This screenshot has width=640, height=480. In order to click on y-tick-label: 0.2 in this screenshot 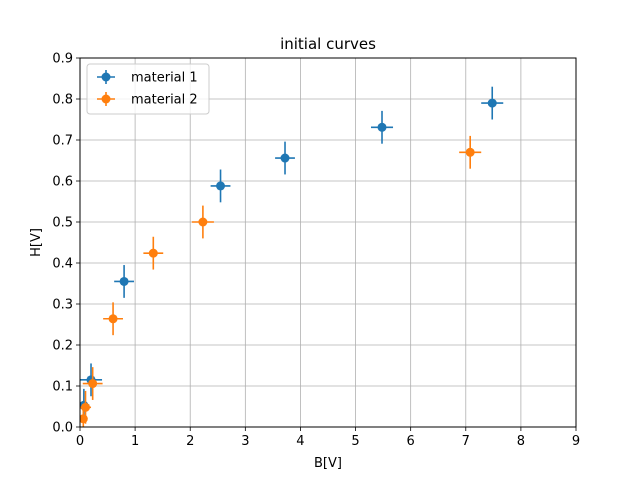, I will do `click(62, 346)`.